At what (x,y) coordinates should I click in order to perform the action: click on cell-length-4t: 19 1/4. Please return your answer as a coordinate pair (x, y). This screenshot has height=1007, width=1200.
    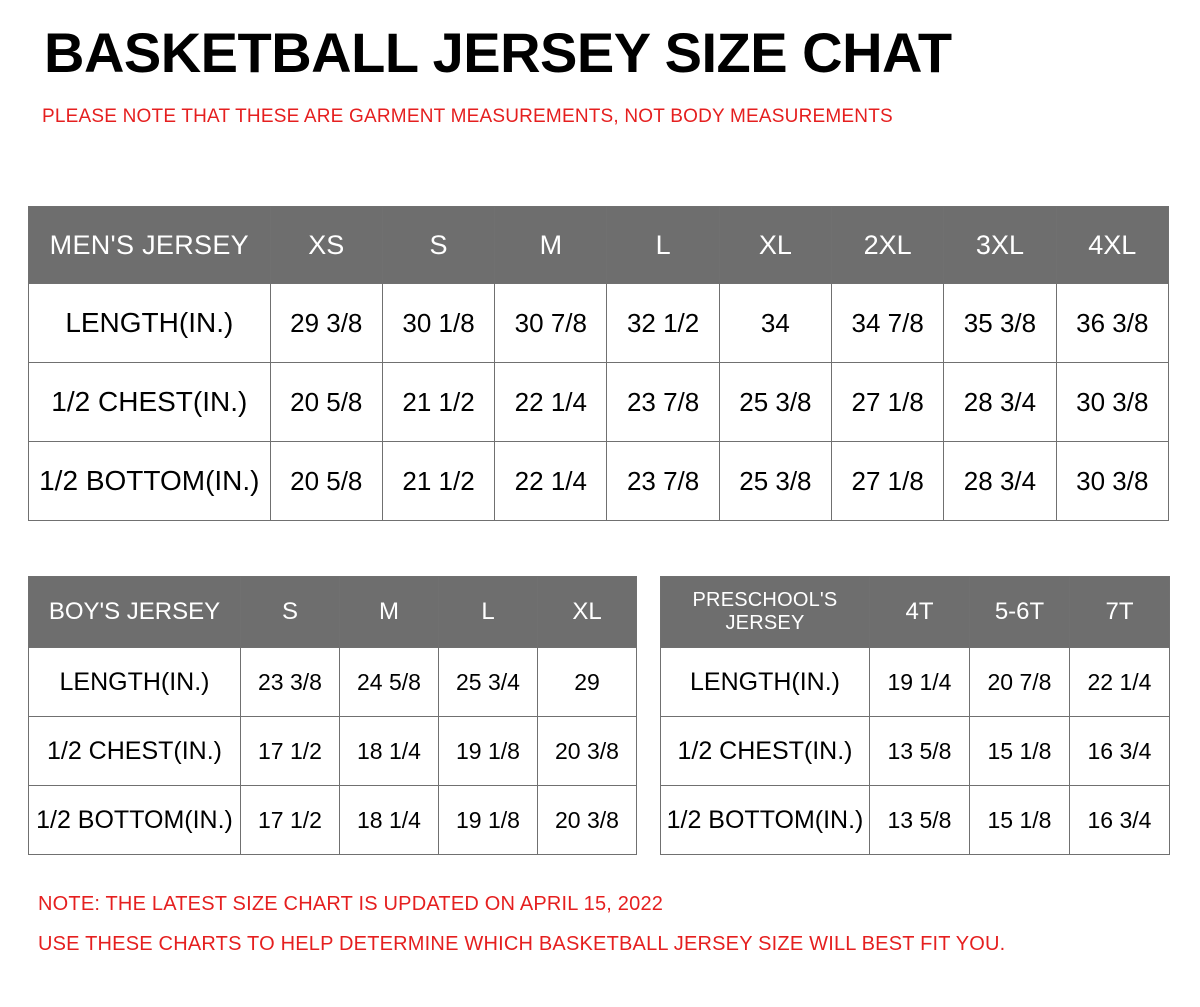
    Looking at the image, I should click on (919, 682).